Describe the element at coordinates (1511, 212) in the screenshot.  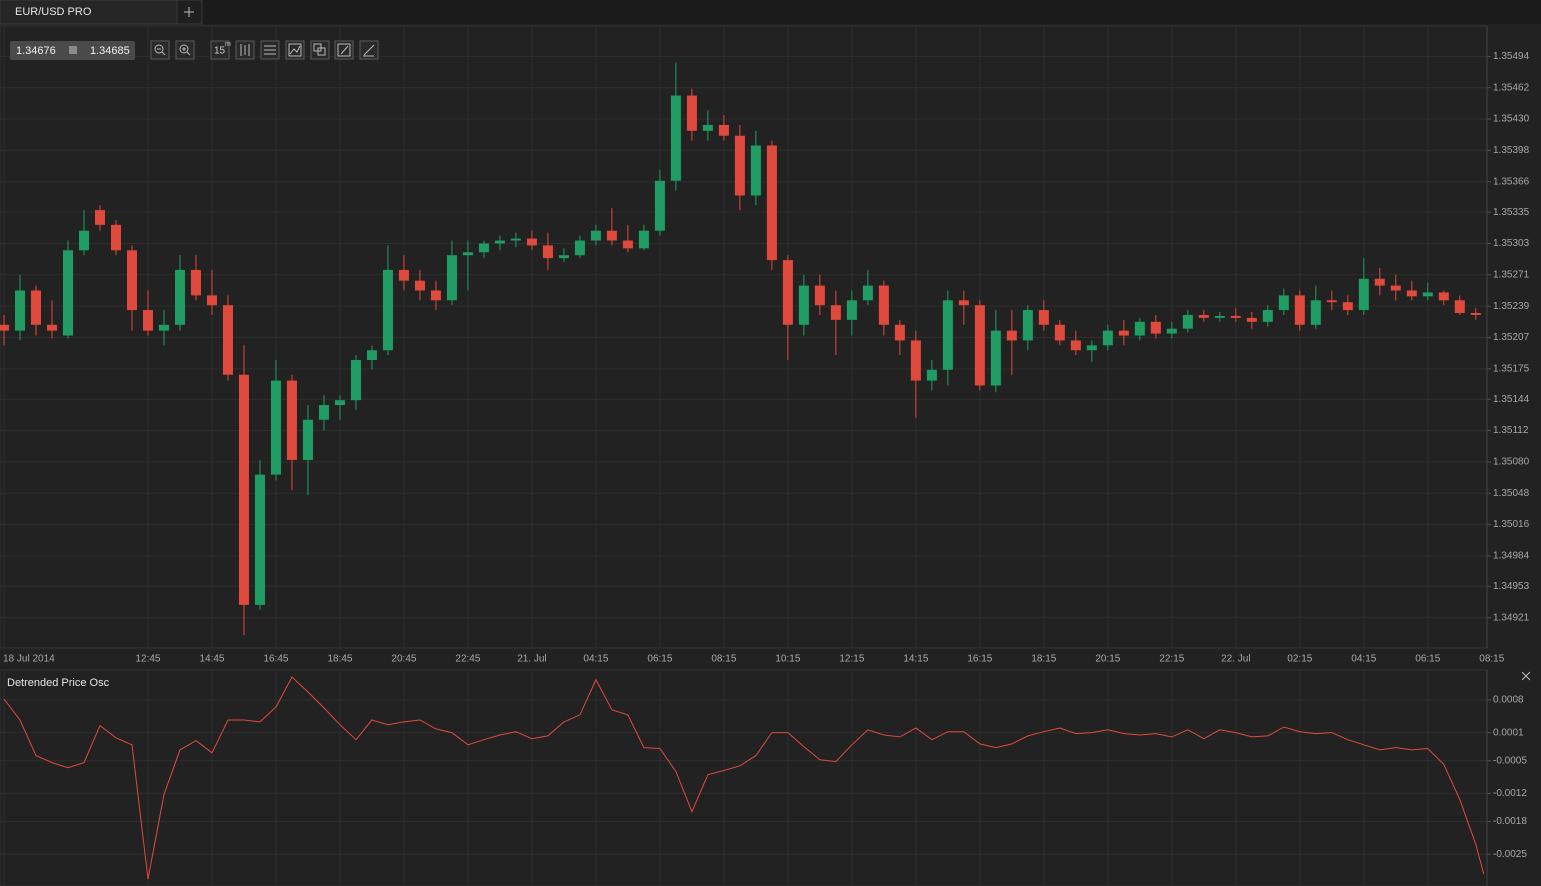
I see `y-tick-label: 1.35335` at that location.